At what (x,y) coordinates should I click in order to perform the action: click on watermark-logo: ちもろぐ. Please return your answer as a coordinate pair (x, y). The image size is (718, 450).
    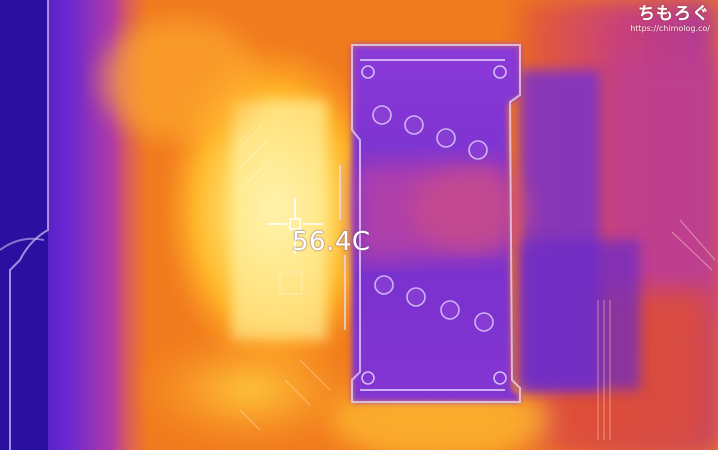
    Looking at the image, I should click on (674, 14).